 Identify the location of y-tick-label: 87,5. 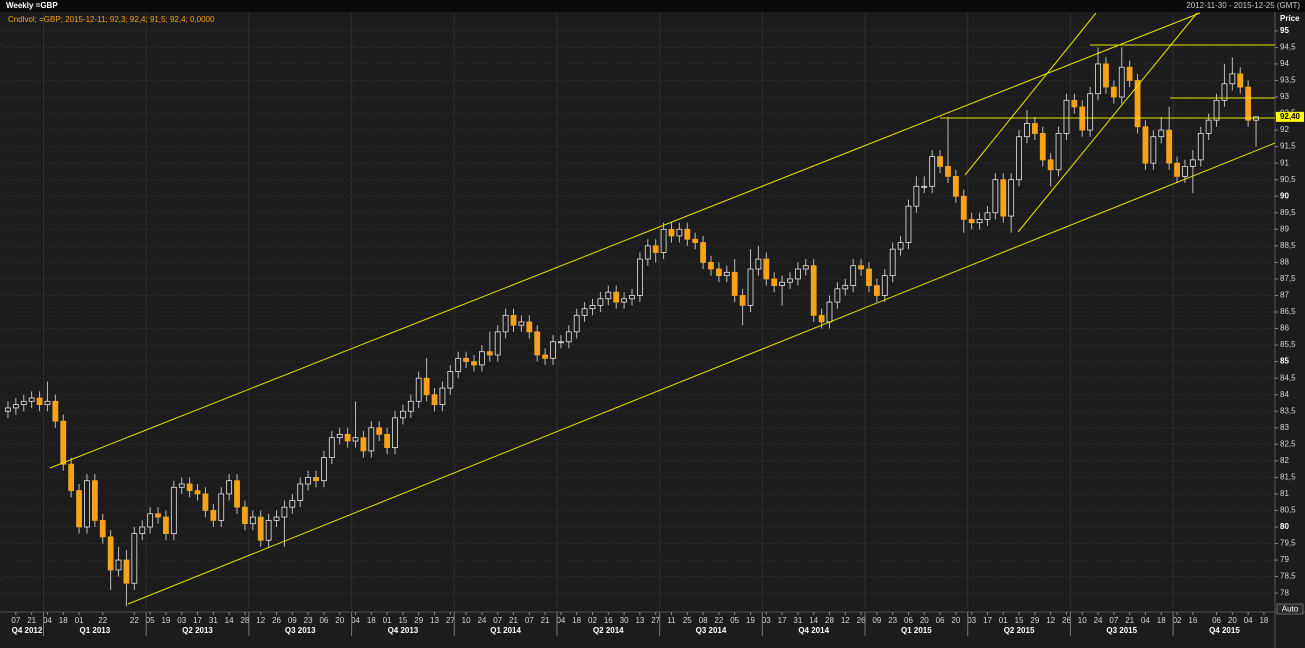
(1288, 278).